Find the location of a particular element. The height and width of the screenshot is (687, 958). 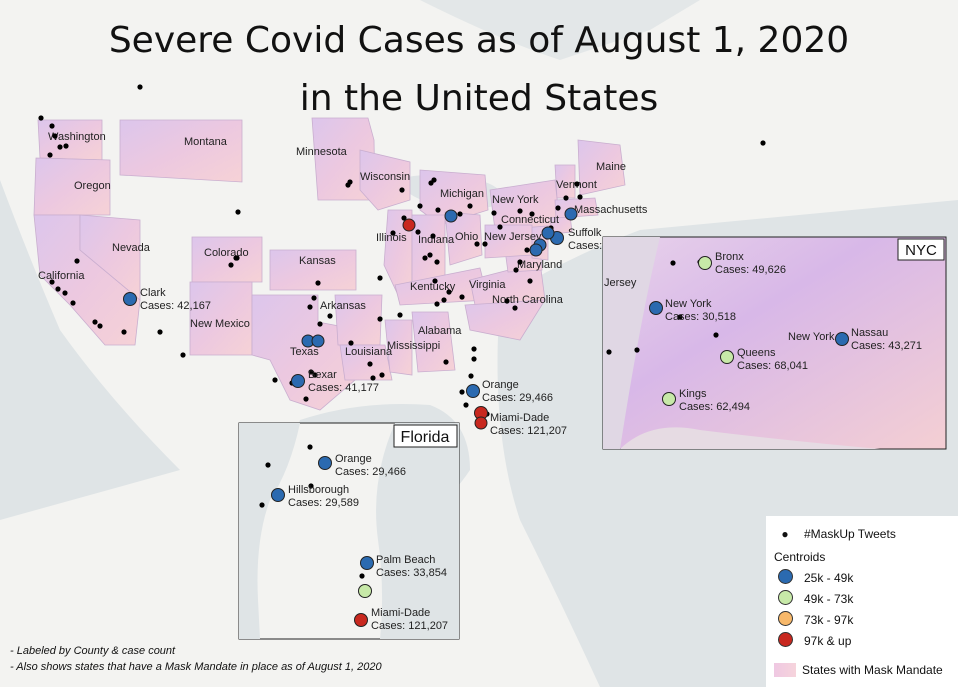

county-name-label: Nassau is located at coordinates (869, 333).